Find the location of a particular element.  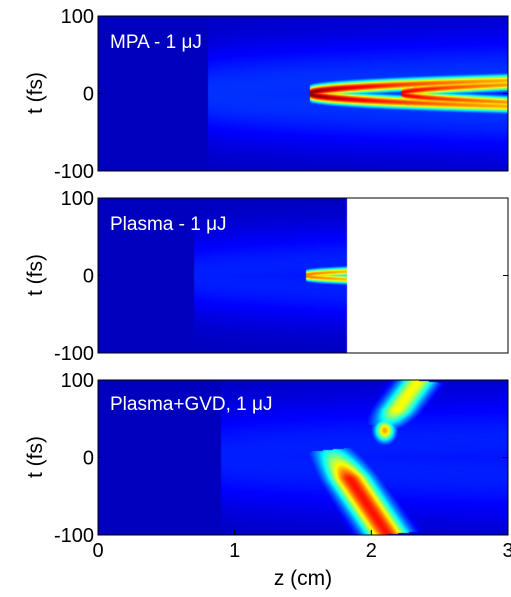

panel-label-mpa: MPA - 1 μJ is located at coordinates (156, 42).